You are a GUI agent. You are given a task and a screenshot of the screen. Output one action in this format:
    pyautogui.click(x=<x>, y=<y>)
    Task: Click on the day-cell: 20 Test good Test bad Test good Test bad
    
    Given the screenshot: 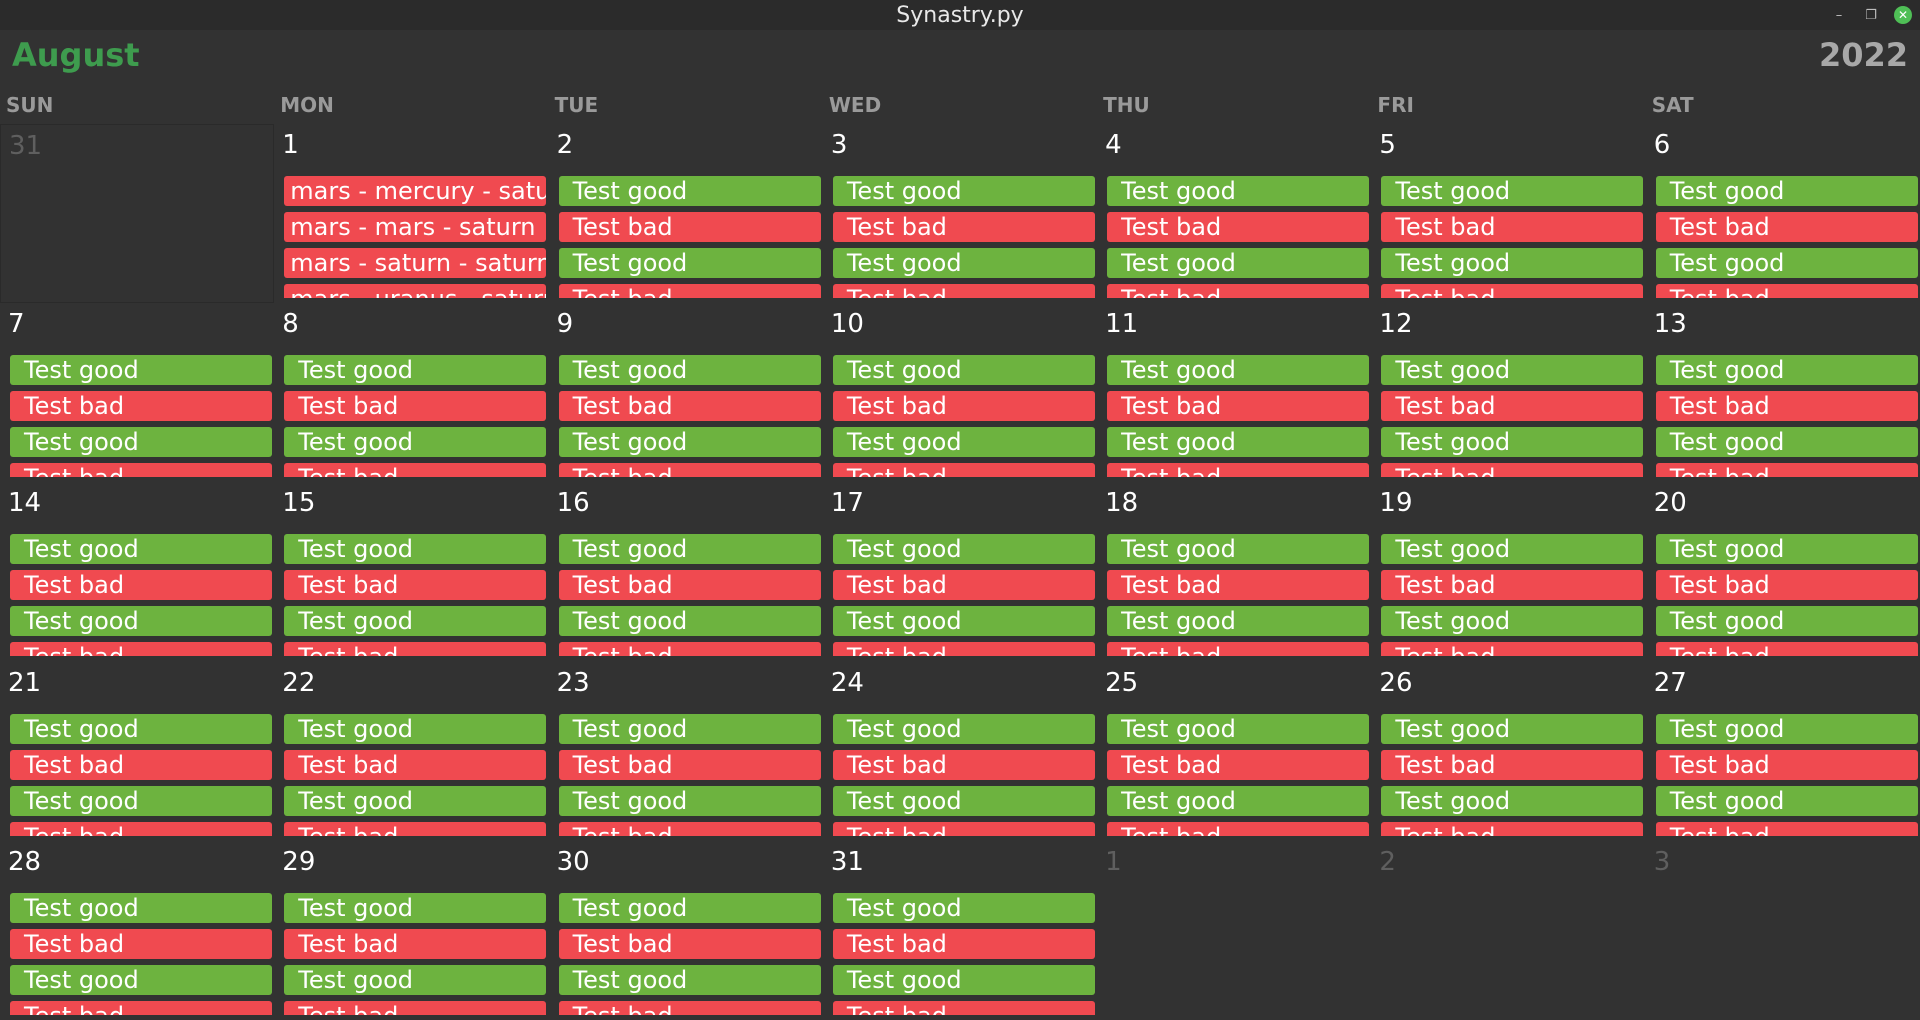 What is the action you would take?
    pyautogui.click(x=1783, y=571)
    